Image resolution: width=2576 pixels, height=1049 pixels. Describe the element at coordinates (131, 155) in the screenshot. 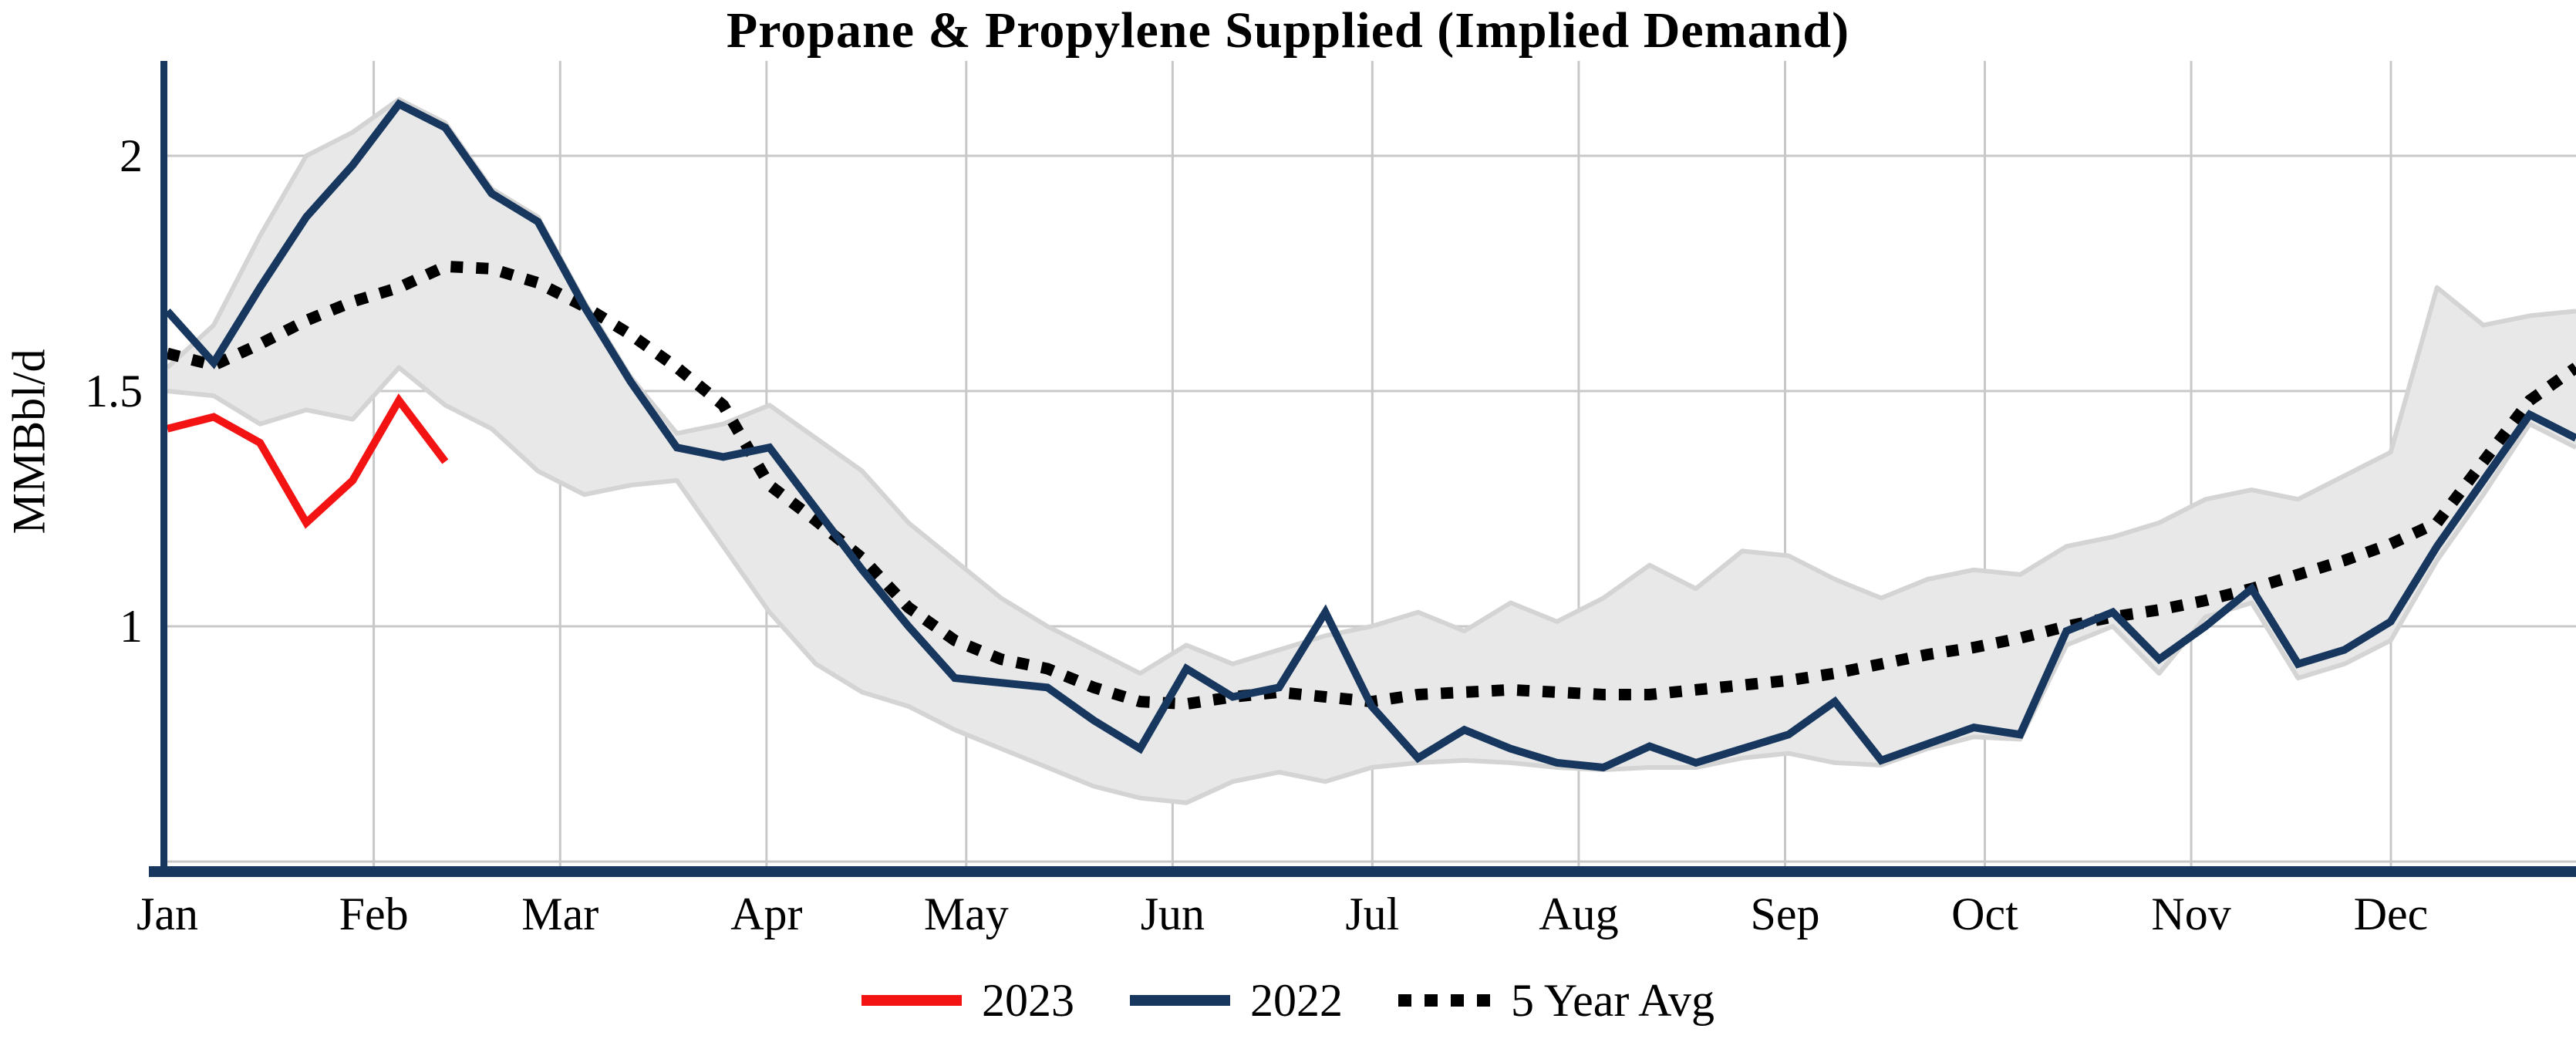

I see `y-tick-label: 2` at that location.